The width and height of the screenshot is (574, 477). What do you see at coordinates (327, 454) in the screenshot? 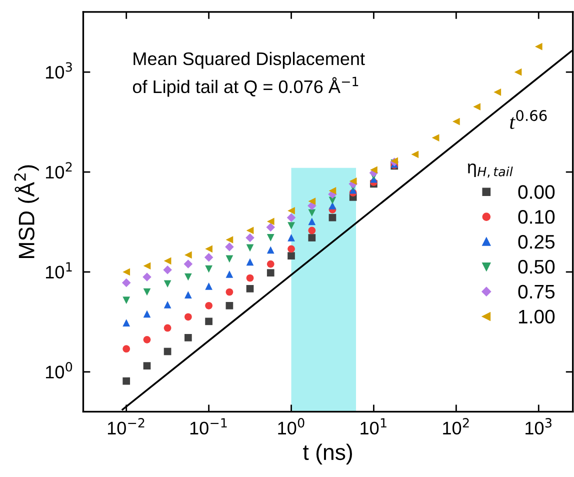
I see `x-axis-title: t (ns)` at bounding box center [327, 454].